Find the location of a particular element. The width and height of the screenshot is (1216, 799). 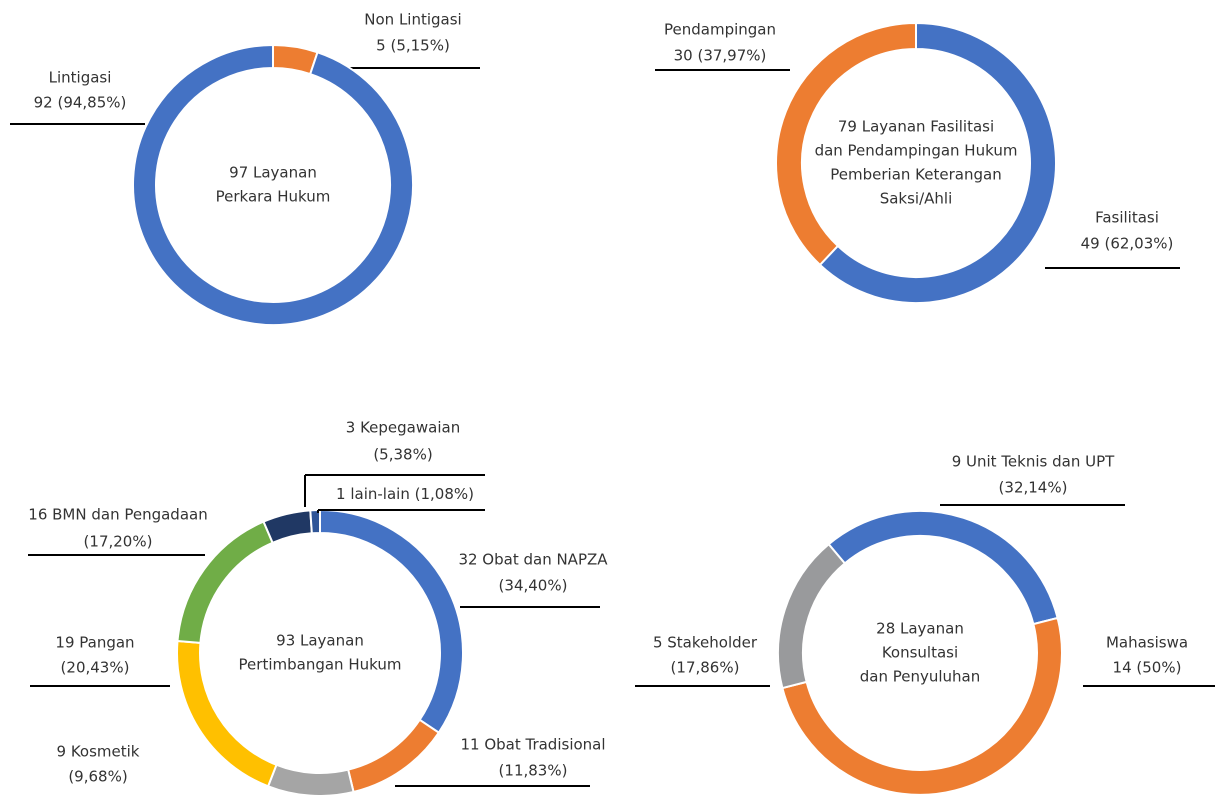

center-label: Konsultasi is located at coordinates (920, 653).